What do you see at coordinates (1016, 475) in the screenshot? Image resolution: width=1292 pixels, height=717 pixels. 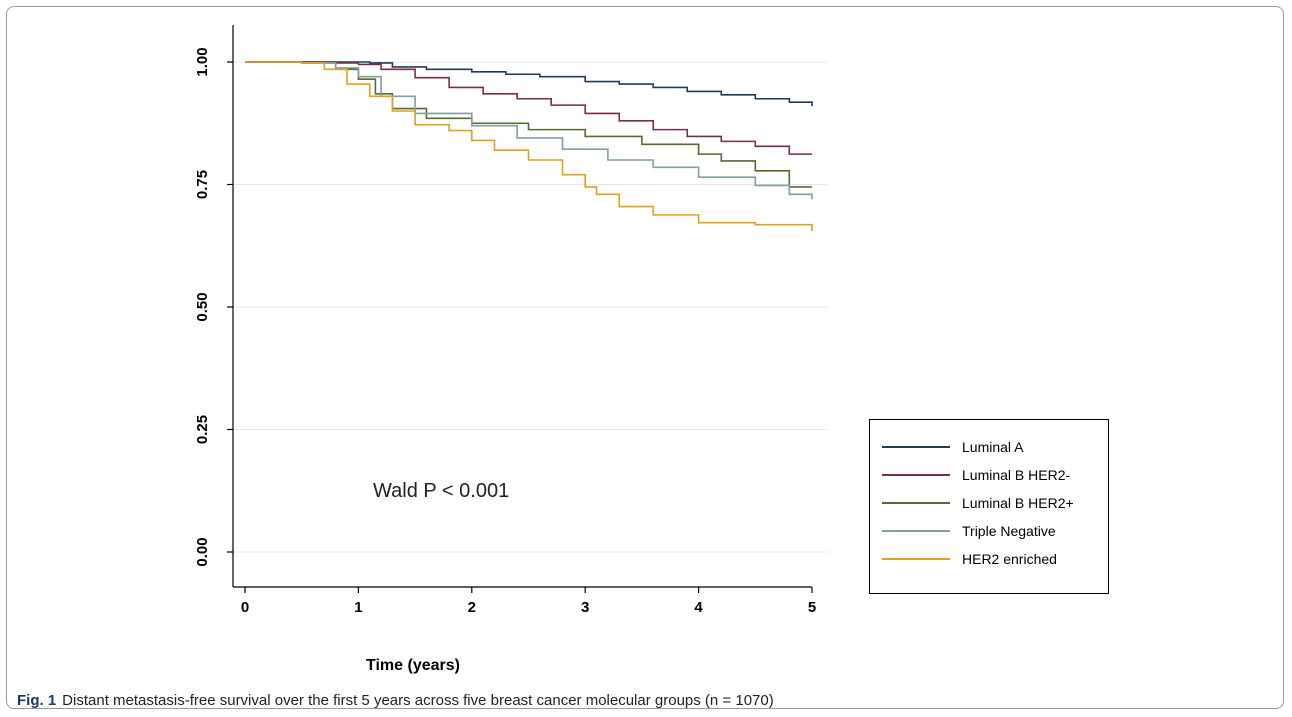 I see `legend-label-luminal-b-her2-neg: Luminal B HER2-` at bounding box center [1016, 475].